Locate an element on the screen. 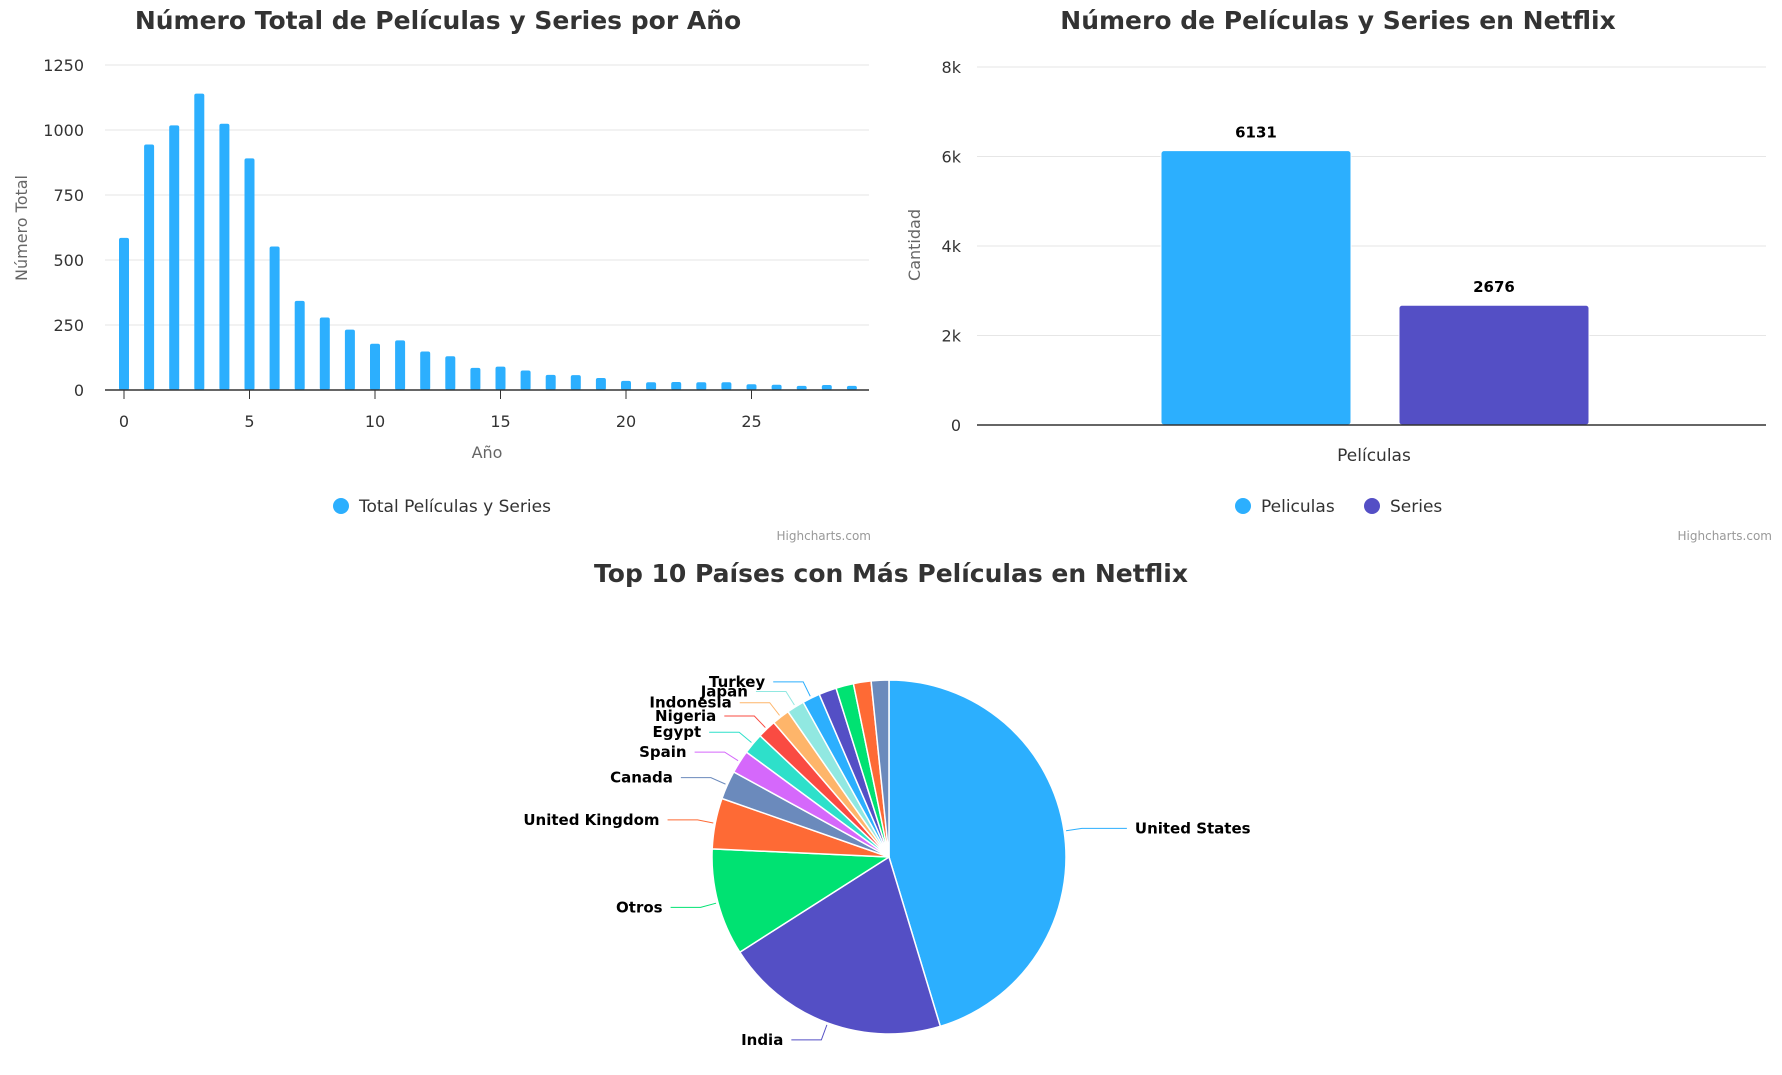 The height and width of the screenshot is (1075, 1782). chart2-data-label: 2676 is located at coordinates (1494, 287).